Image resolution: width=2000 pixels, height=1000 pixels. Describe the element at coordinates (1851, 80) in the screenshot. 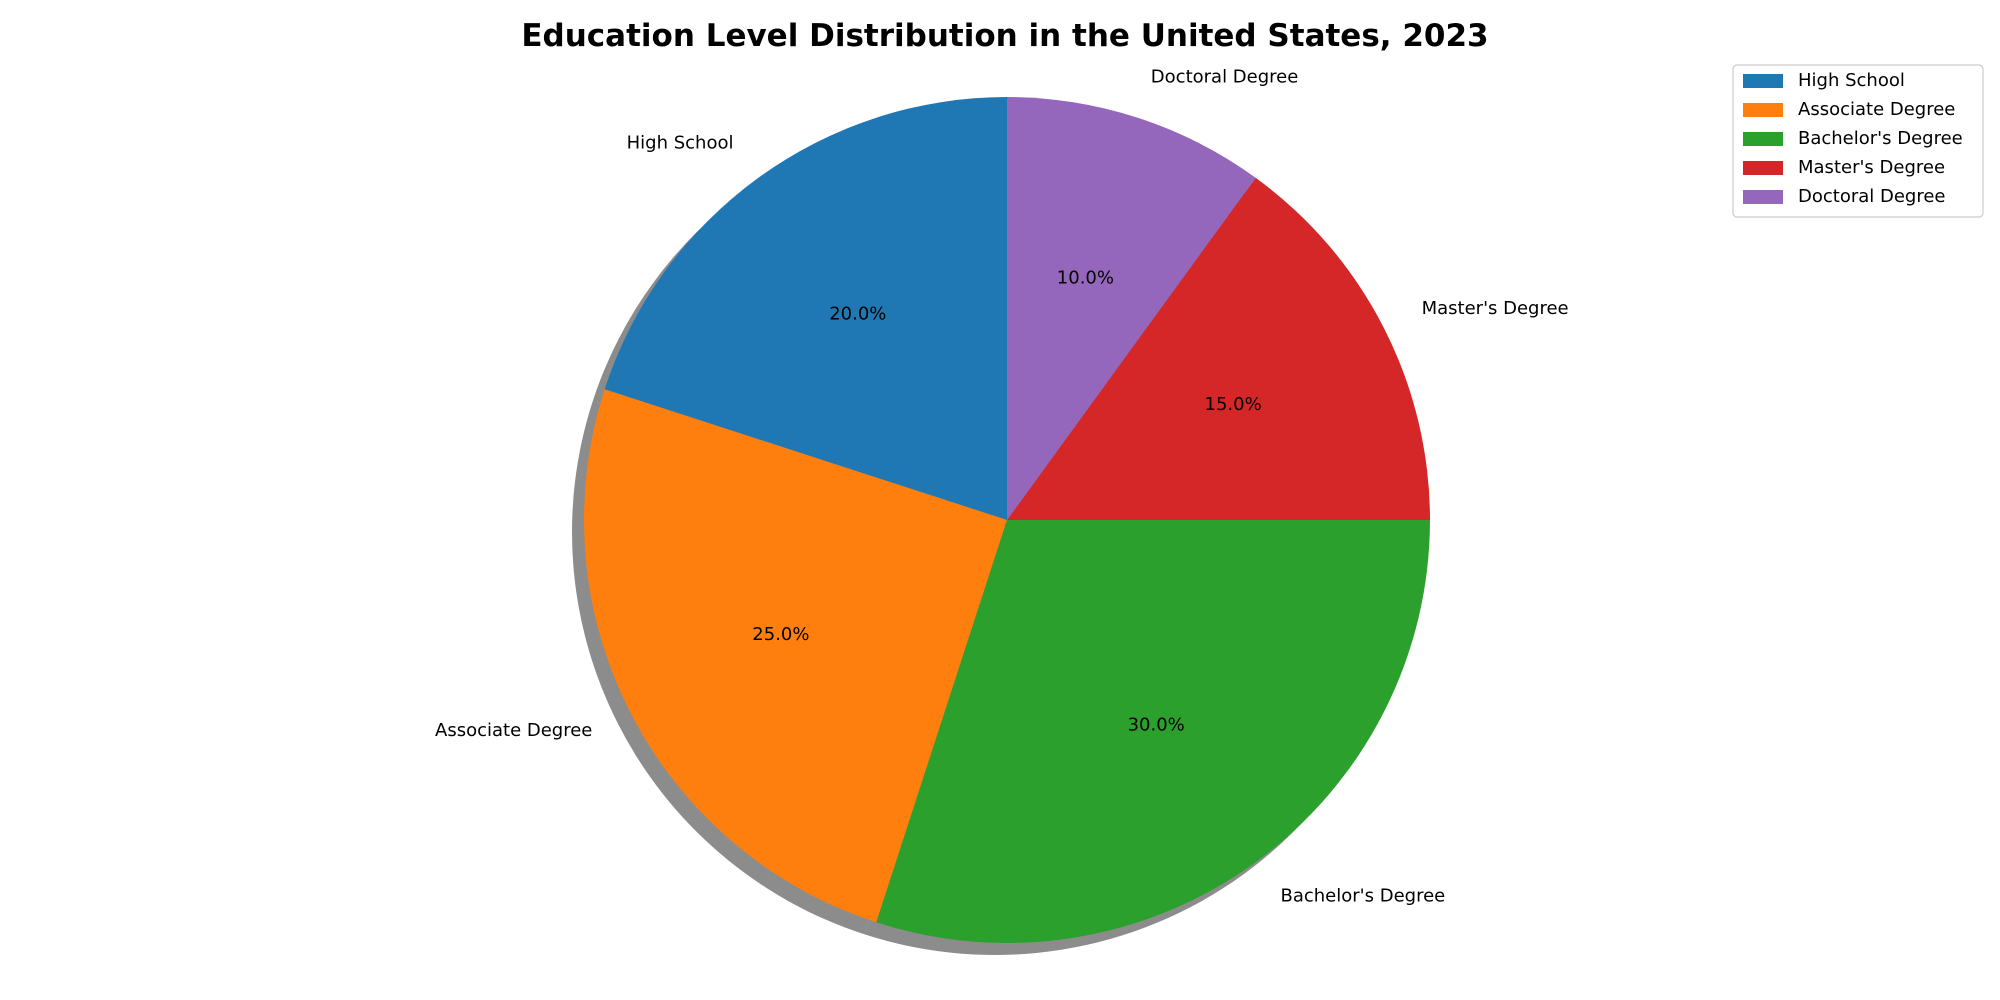

I see `legend-label-high-school: High School` at that location.